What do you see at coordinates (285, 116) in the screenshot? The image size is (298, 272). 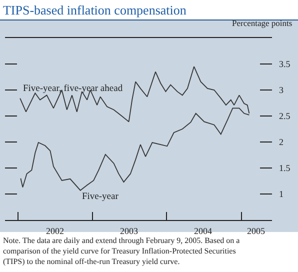 I see `y-tick-label: 2.5` at bounding box center [285, 116].